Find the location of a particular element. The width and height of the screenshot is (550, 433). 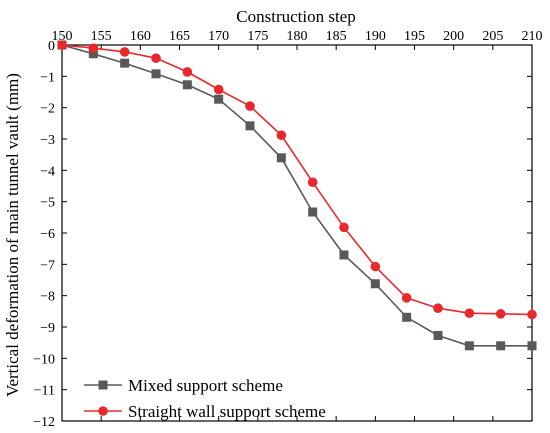

legend-item-2: Straight wall support scheme is located at coordinates (205, 411).